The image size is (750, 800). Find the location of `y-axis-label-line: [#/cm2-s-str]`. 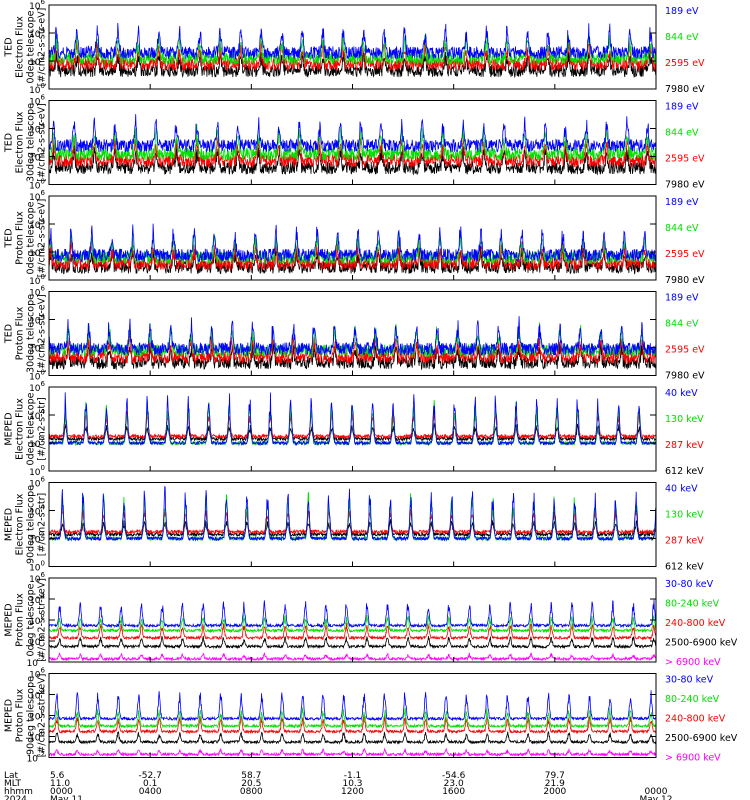

y-axis-label-line: [#/cm2-s-str] is located at coordinates (42, 428).